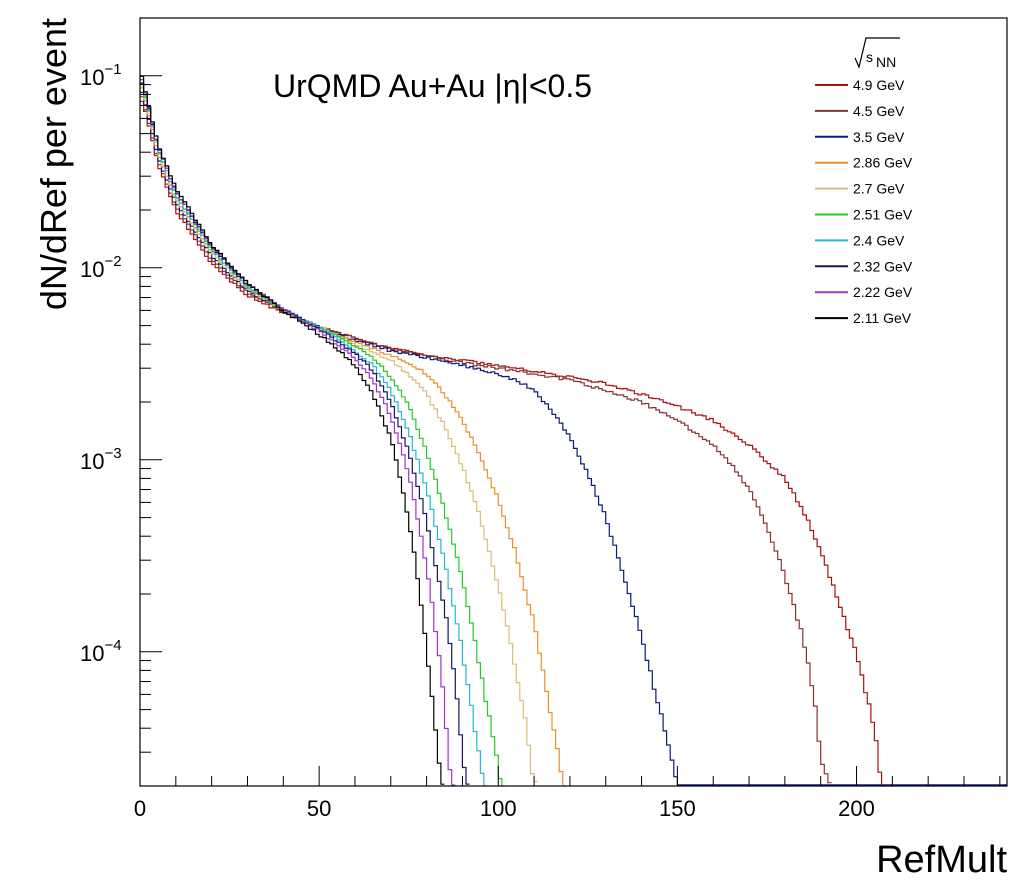 The width and height of the screenshot is (1036, 895). What do you see at coordinates (101, 459) in the screenshot?
I see `y-tick-label: 10⁻³` at bounding box center [101, 459].